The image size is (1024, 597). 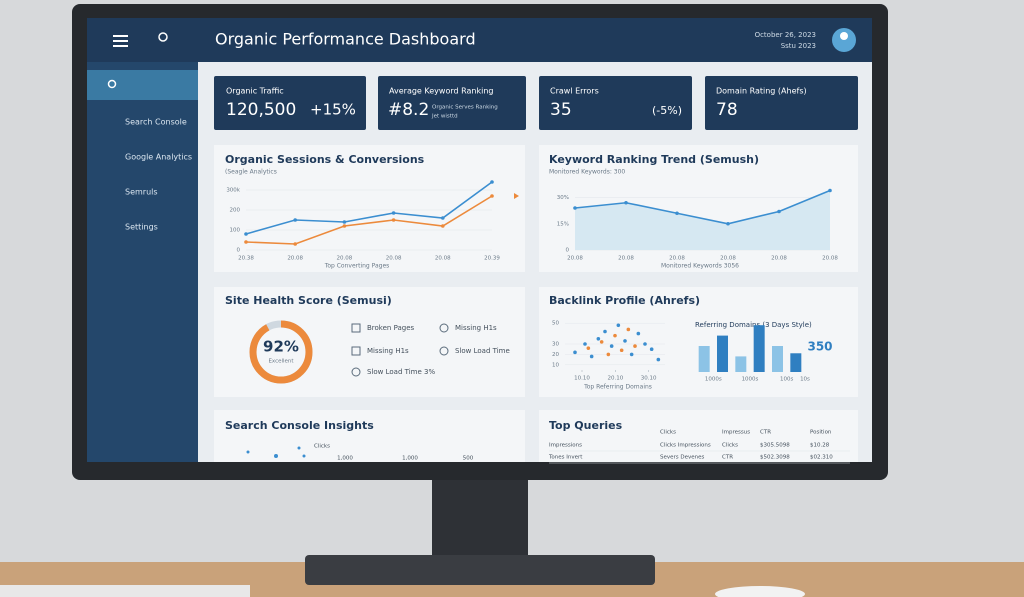 I want to click on table-cell: $502.3098, so click(x=775, y=458).